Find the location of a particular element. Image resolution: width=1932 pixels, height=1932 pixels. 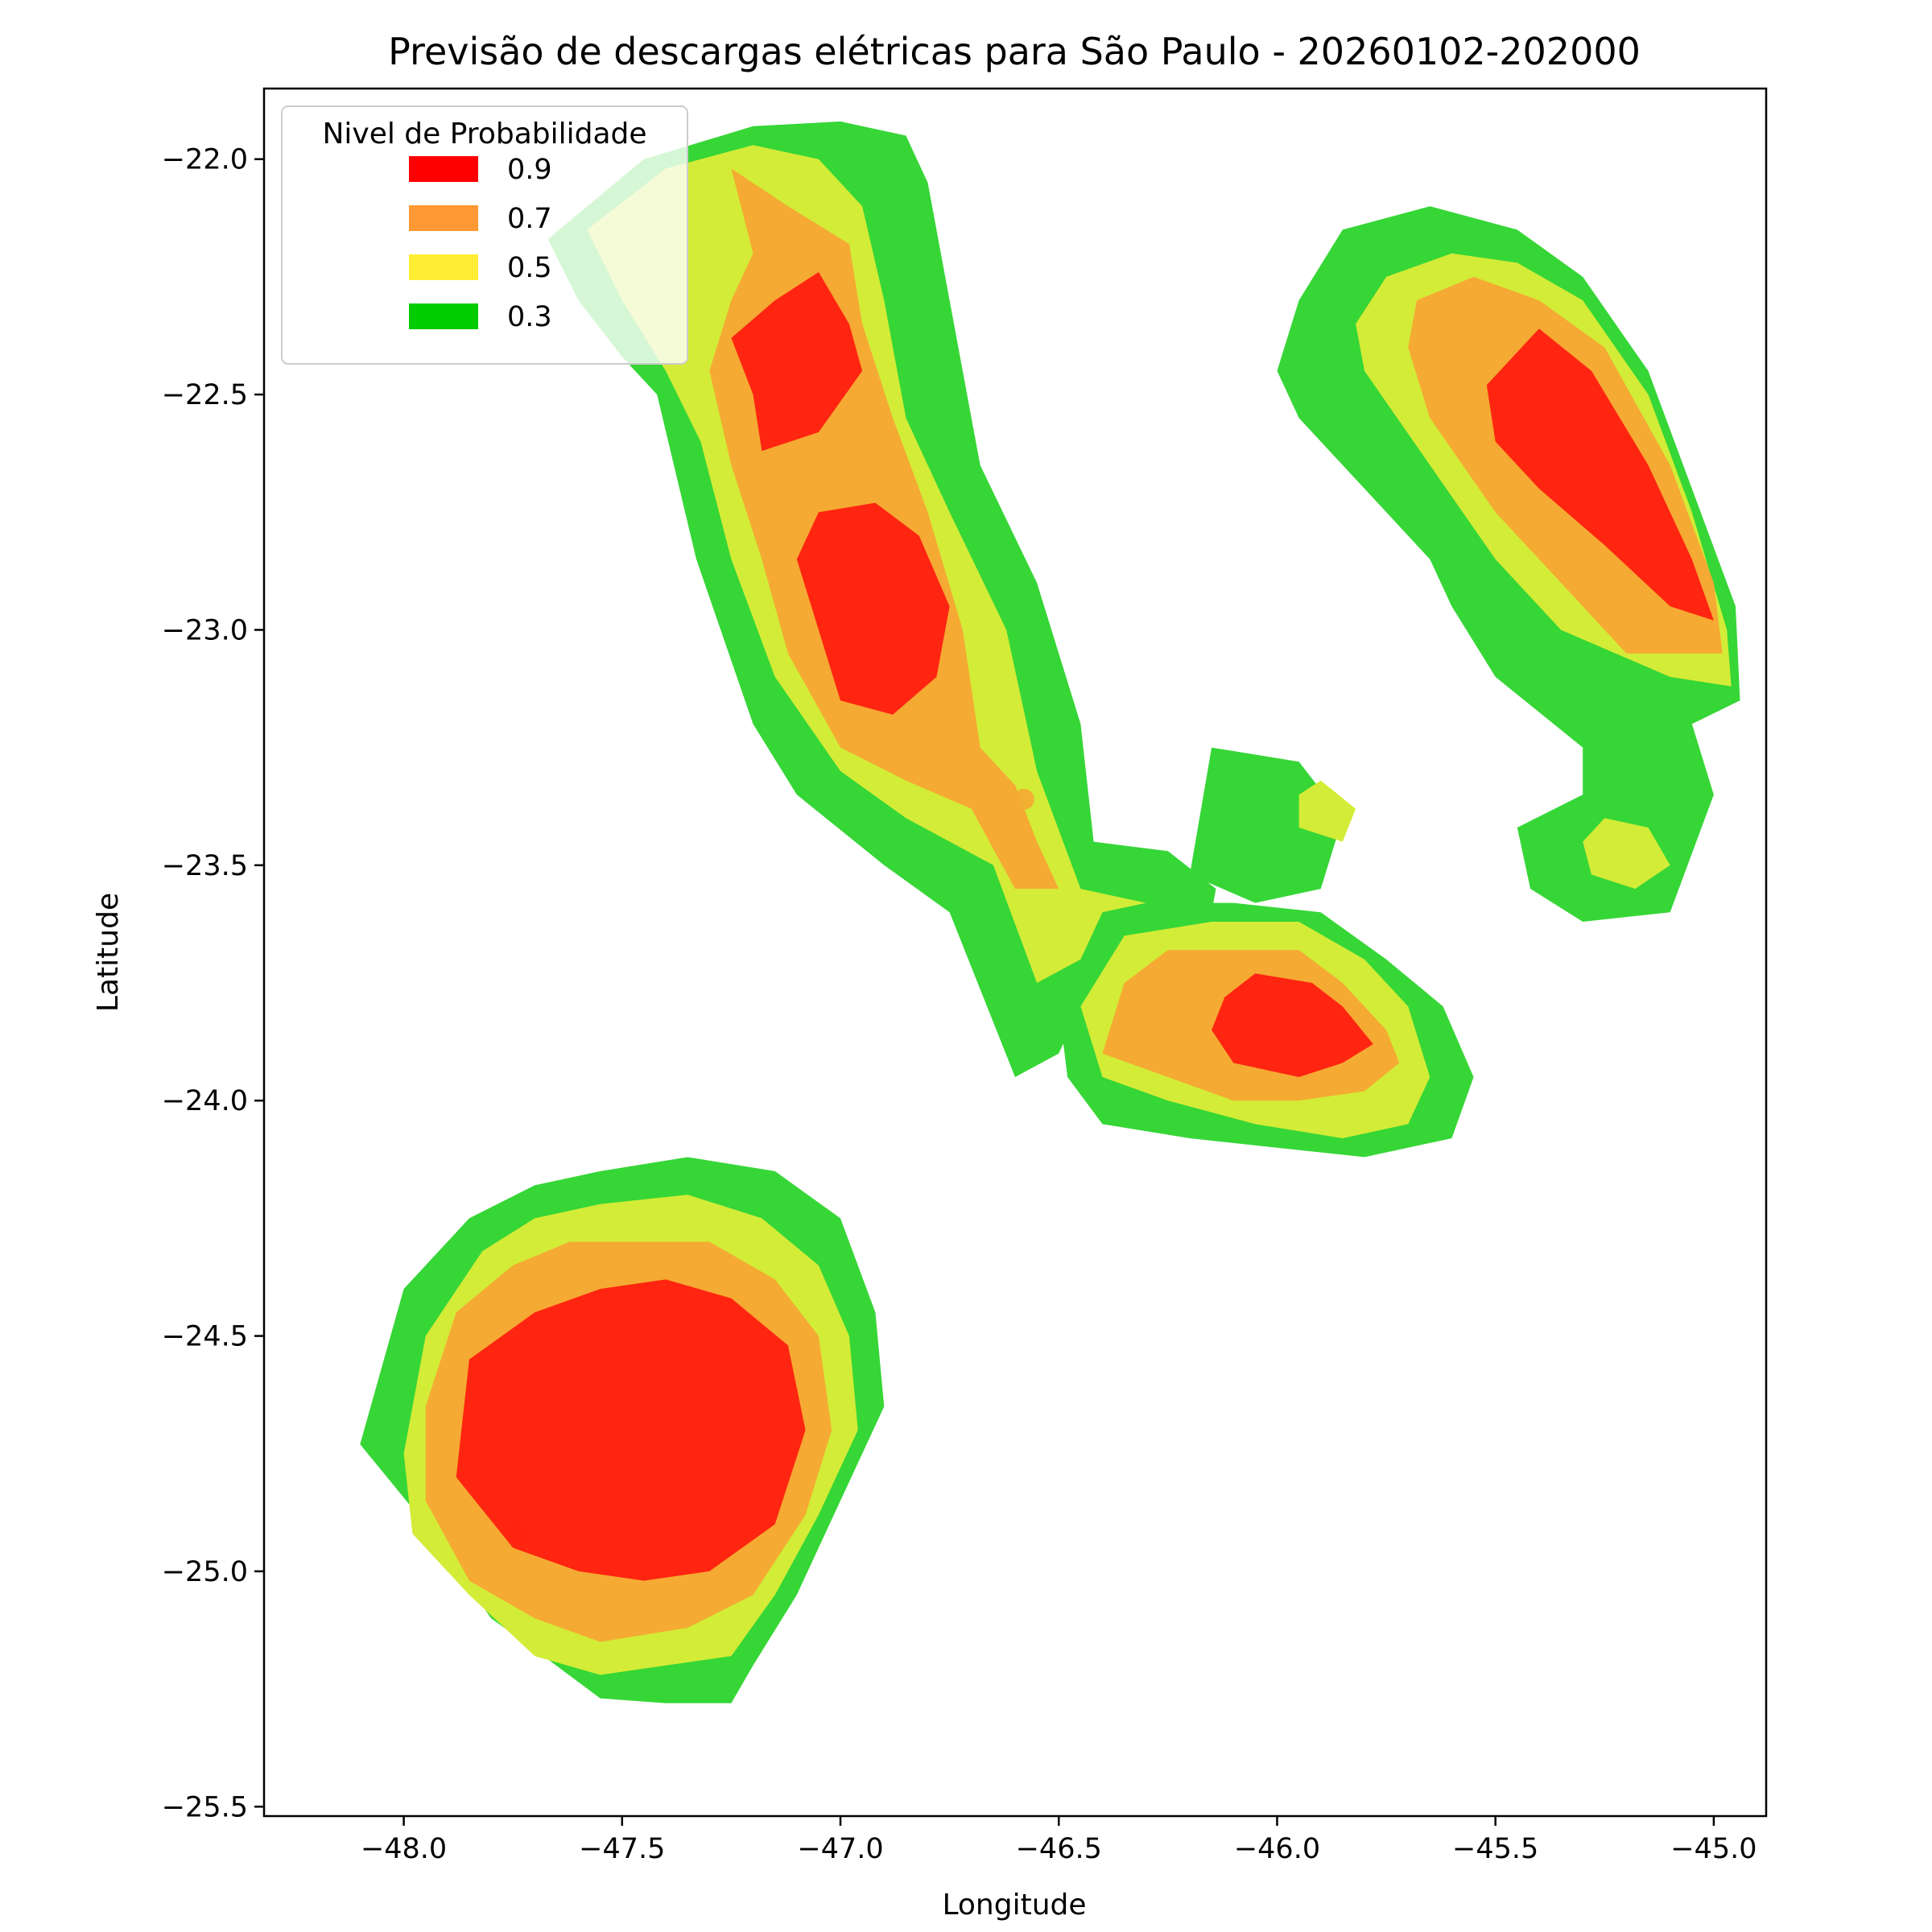

y-tick-label: −22.5 is located at coordinates (205, 395).